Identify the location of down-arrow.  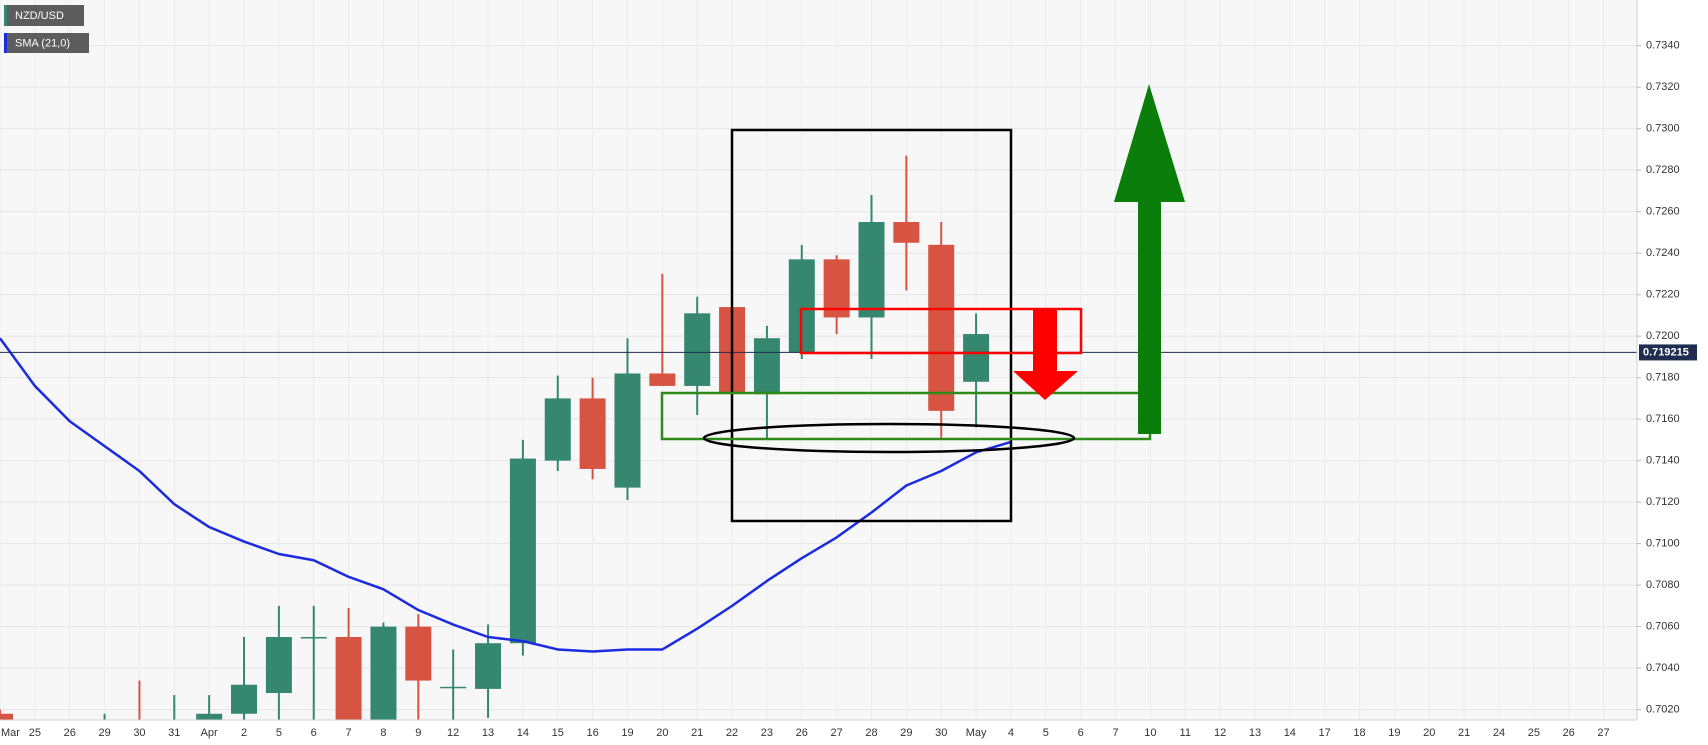
(1045, 355).